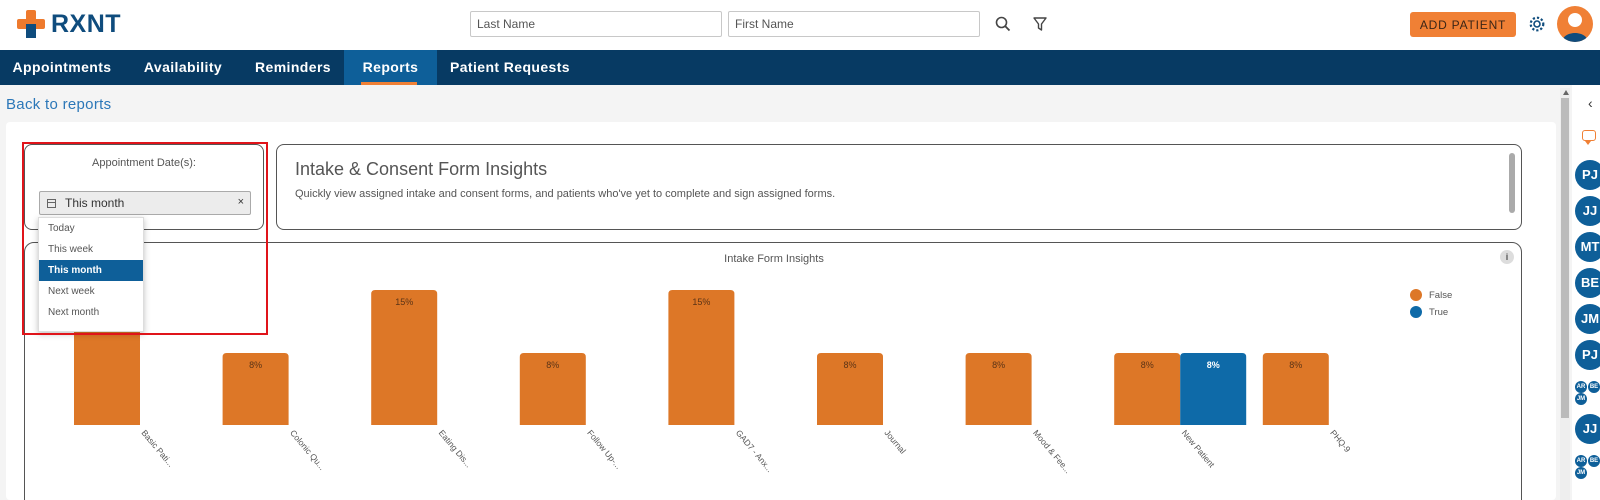  What do you see at coordinates (1537, 24) in the screenshot?
I see `gear-icon` at bounding box center [1537, 24].